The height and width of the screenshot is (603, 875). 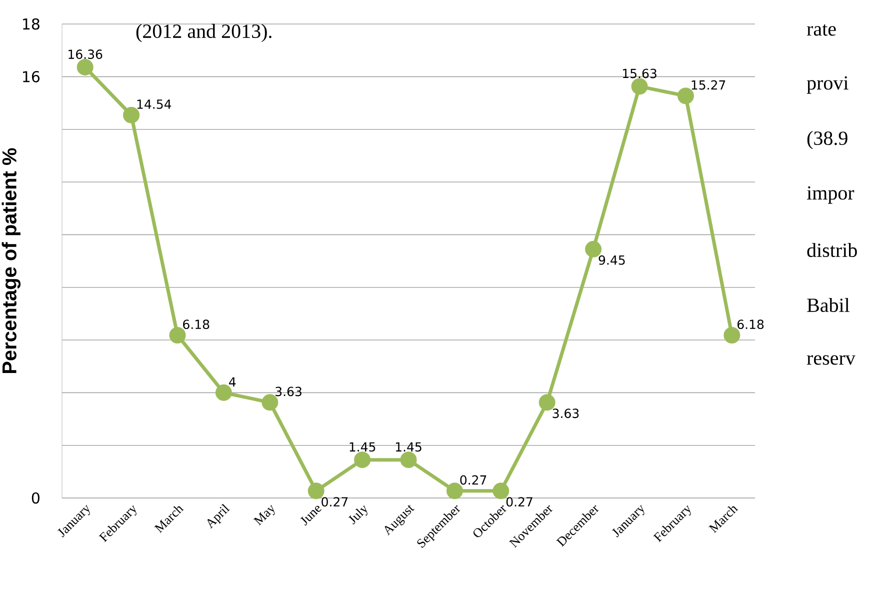 I want to click on data-label: 16.36, so click(x=85, y=54).